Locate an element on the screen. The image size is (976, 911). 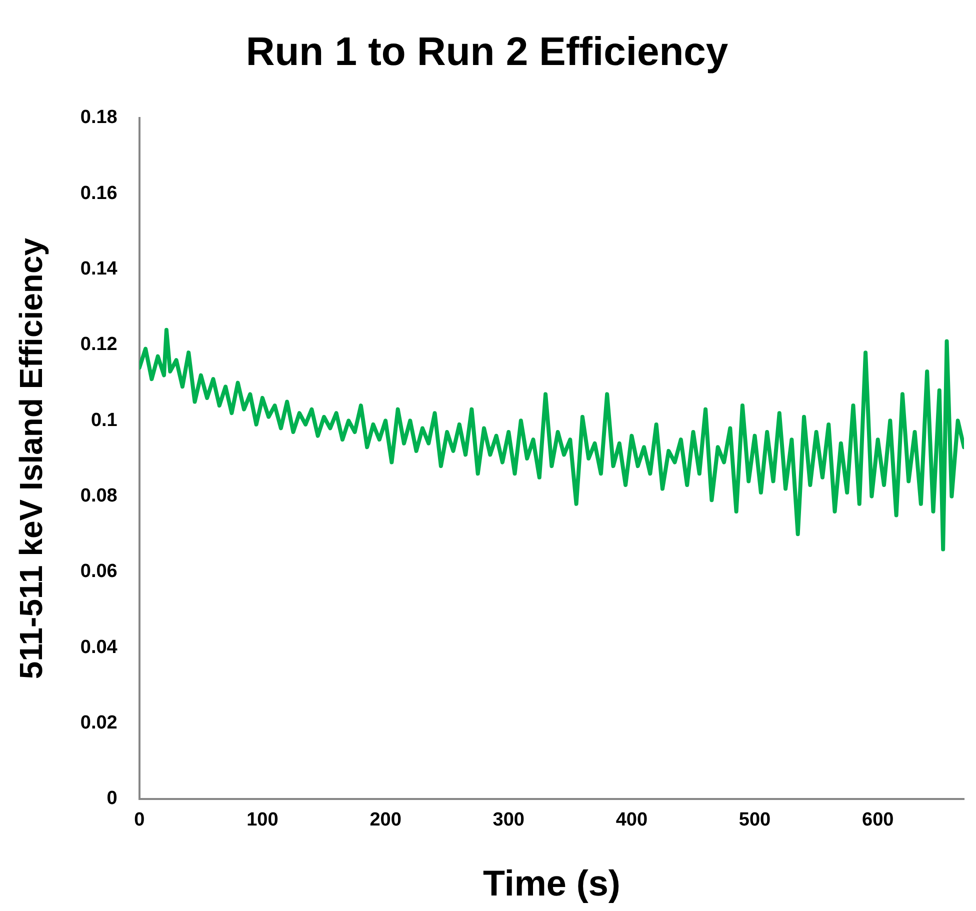
y-tick-label: 0.08 is located at coordinates (99, 496).